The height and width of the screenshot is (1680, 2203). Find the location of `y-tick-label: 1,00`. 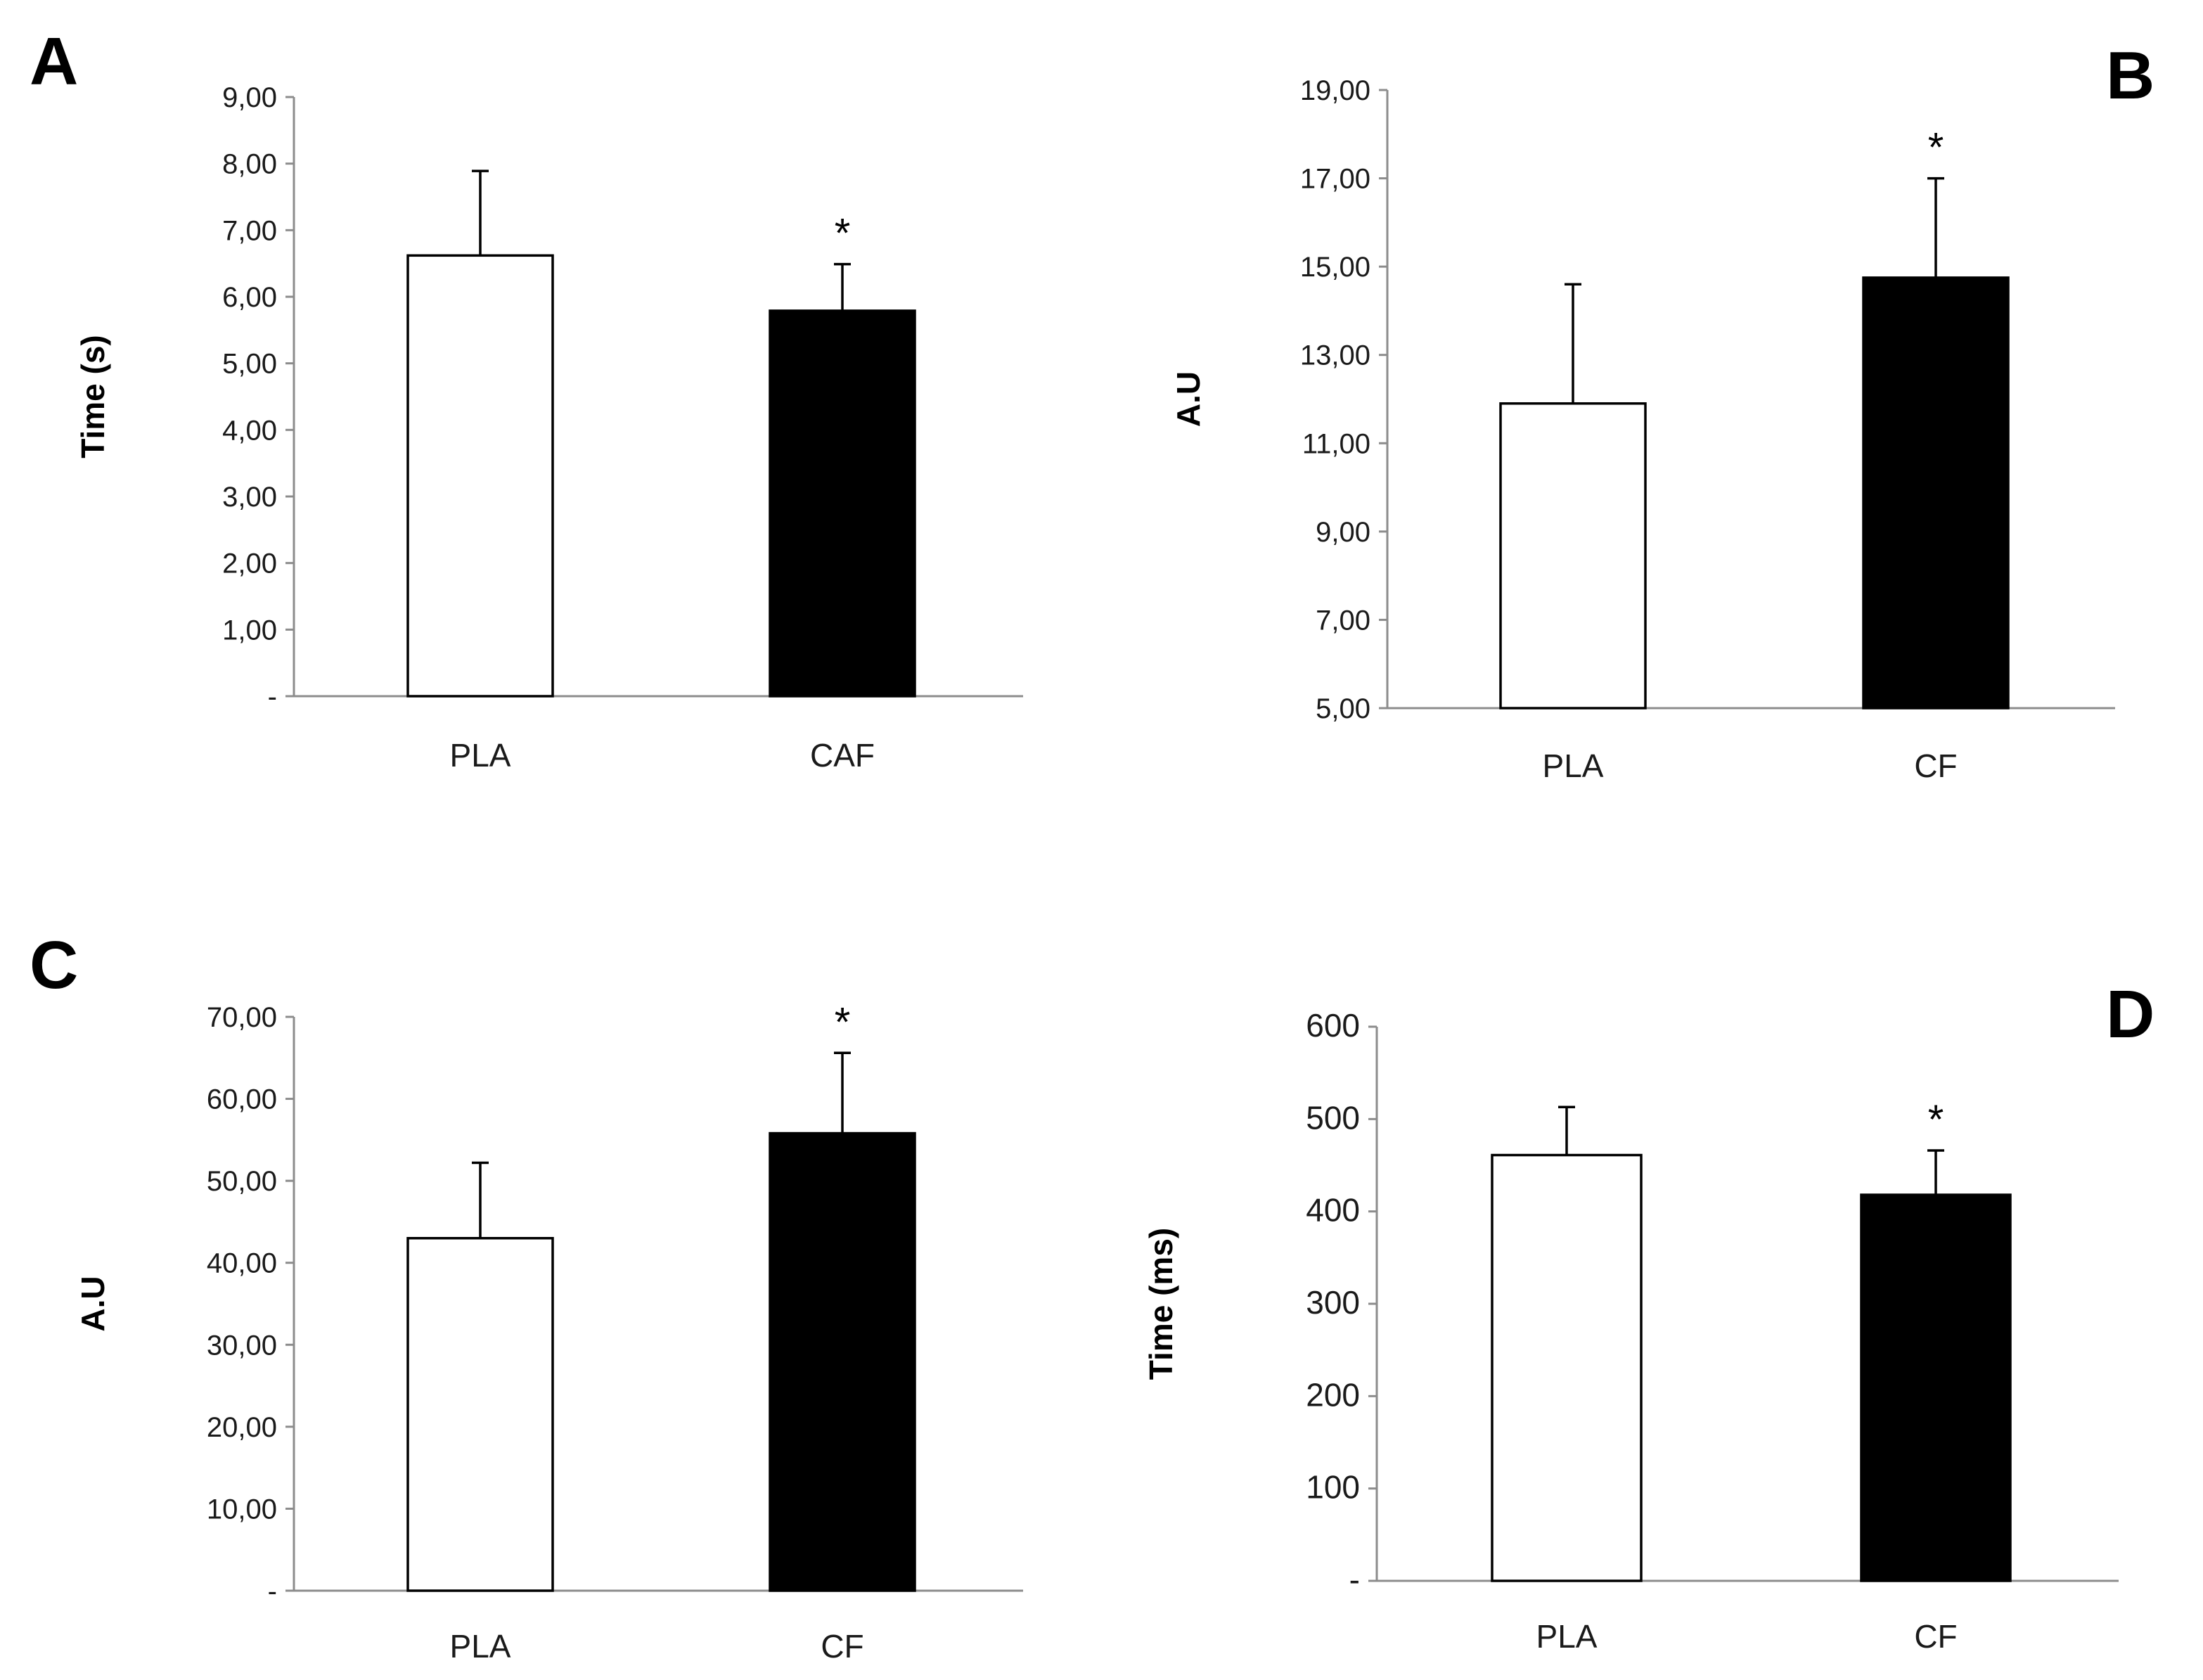

y-tick-label: 1,00 is located at coordinates (250, 630).